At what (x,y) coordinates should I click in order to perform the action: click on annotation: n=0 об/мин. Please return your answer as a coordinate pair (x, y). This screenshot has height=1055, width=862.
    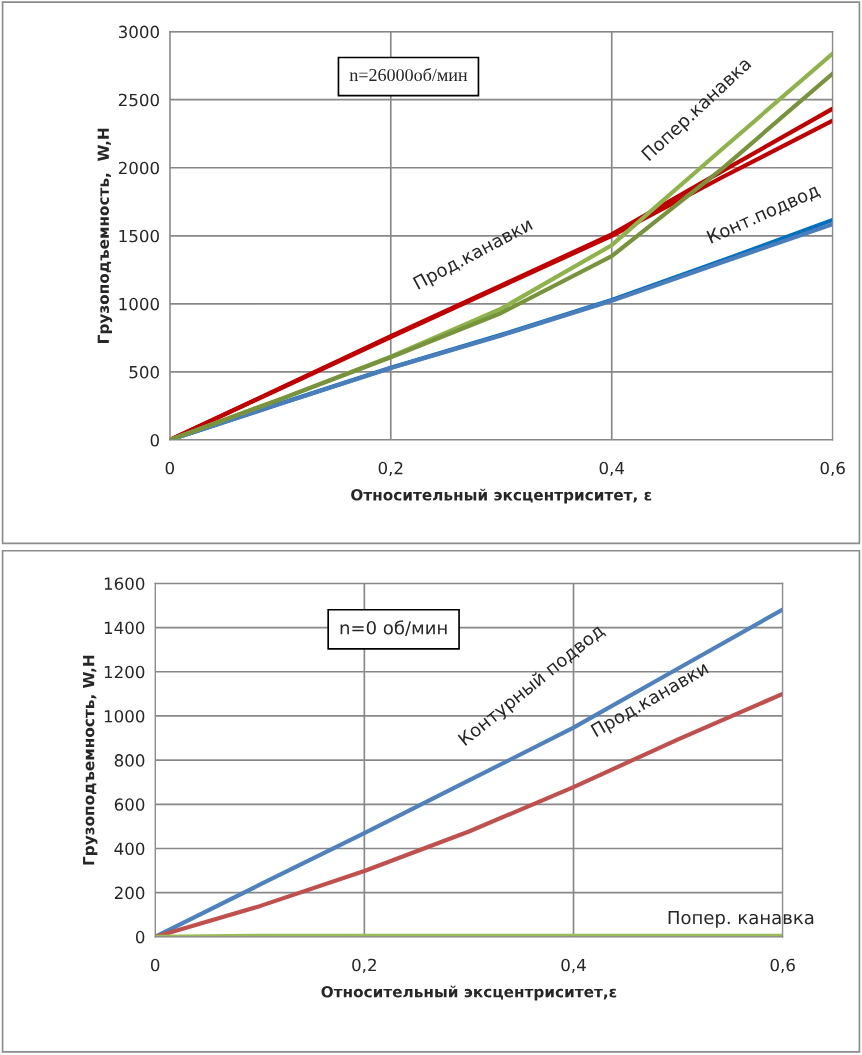
    Looking at the image, I should click on (393, 628).